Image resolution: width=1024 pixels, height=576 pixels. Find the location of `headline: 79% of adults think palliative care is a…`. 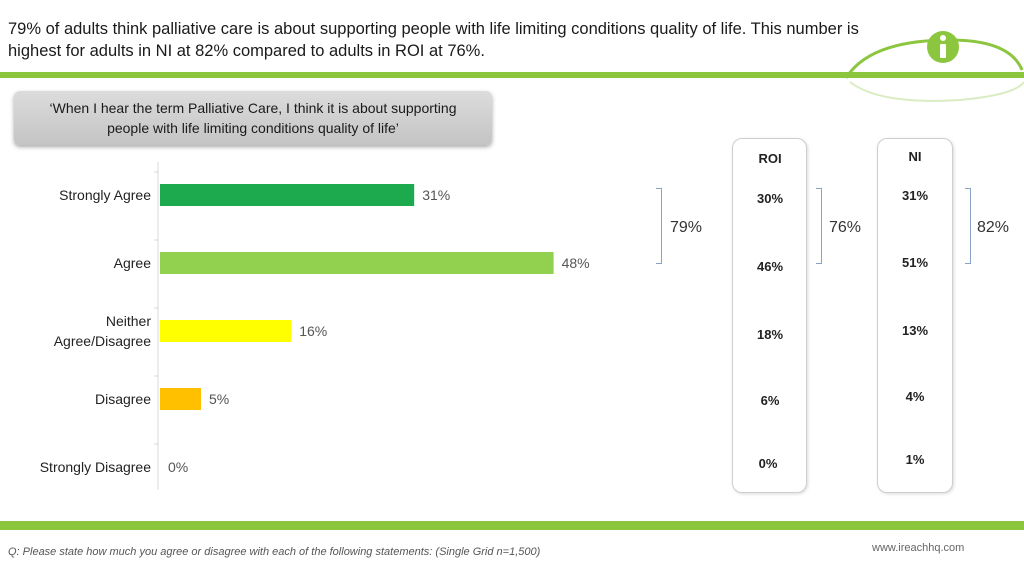

headline: 79% of adults think palliative care is a… is located at coordinates (433, 40).